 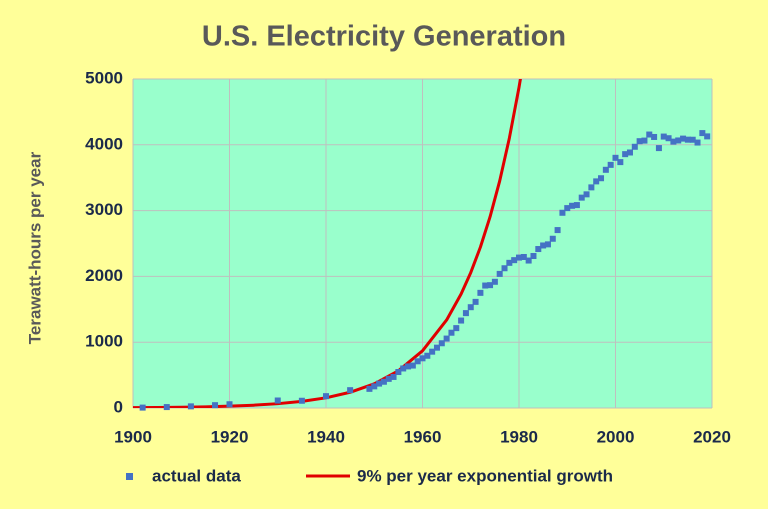 What do you see at coordinates (616, 436) in the screenshot?
I see `x-tick-label: 2000` at bounding box center [616, 436].